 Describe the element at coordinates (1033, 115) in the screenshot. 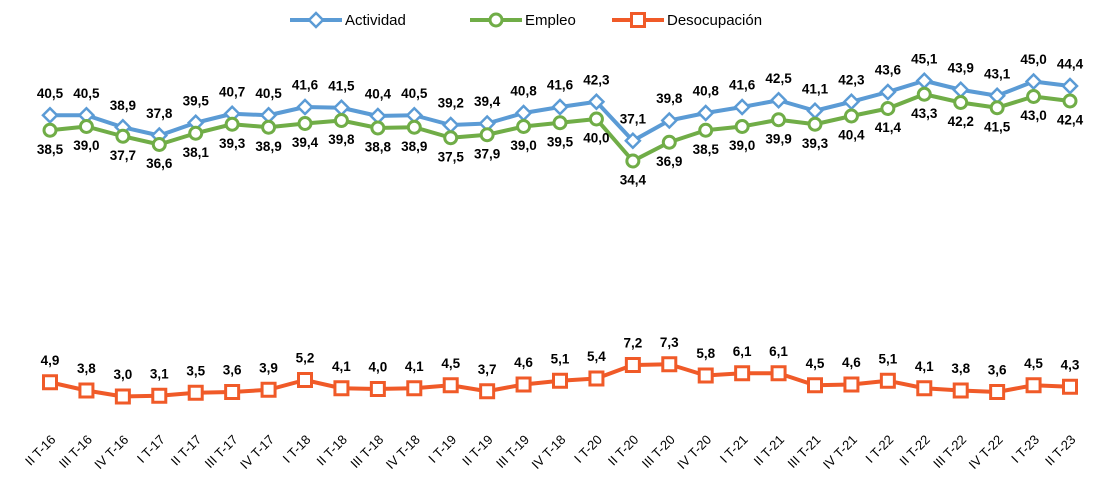

I see `data-label: 43,0` at that location.